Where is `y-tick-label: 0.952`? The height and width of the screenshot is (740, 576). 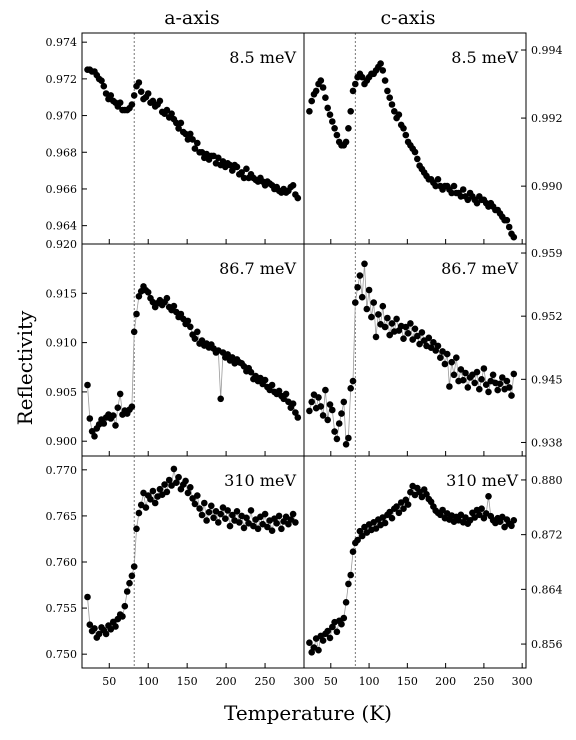 y-tick-label: 0.952 is located at coordinates (547, 316).